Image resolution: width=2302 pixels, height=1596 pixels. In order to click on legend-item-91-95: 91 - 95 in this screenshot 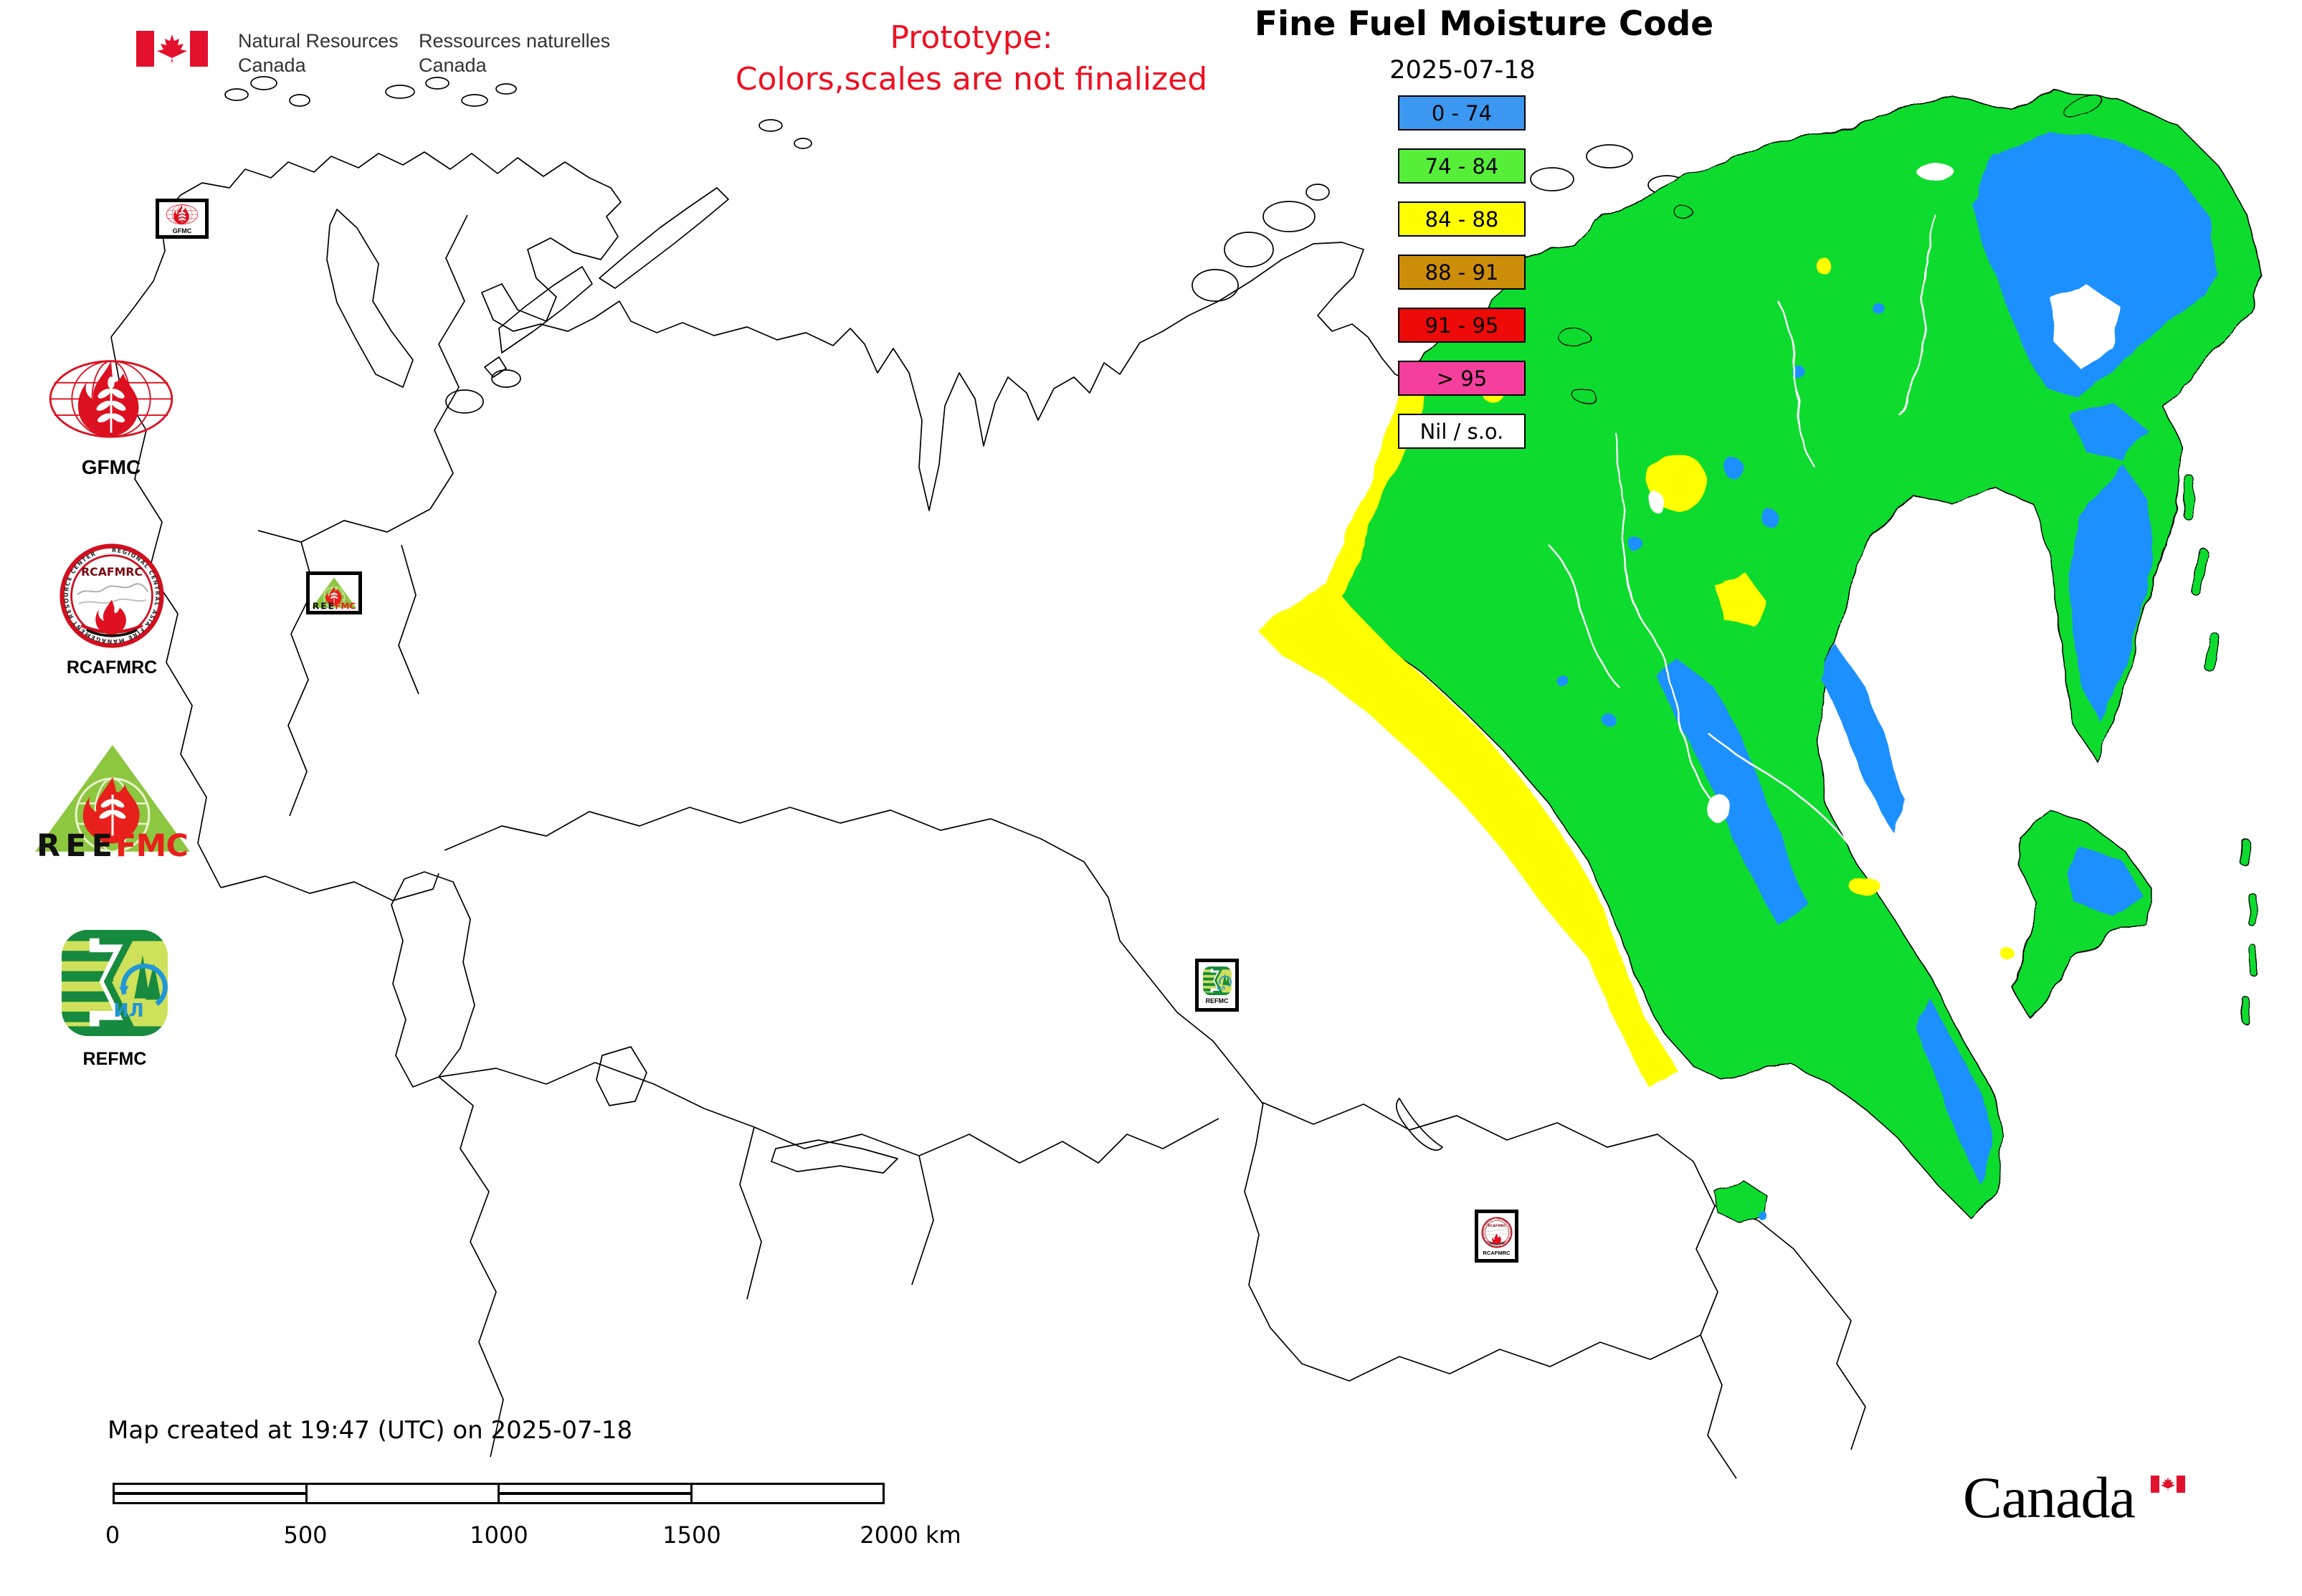, I will do `click(1462, 325)`.